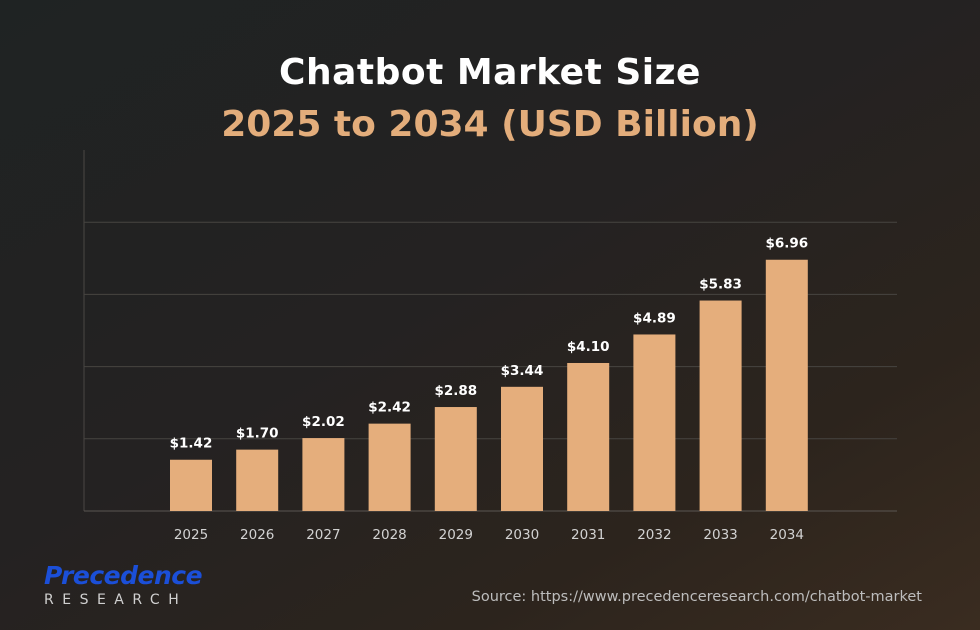 The image size is (980, 630). I want to click on value-label: $3.44, so click(522, 371).